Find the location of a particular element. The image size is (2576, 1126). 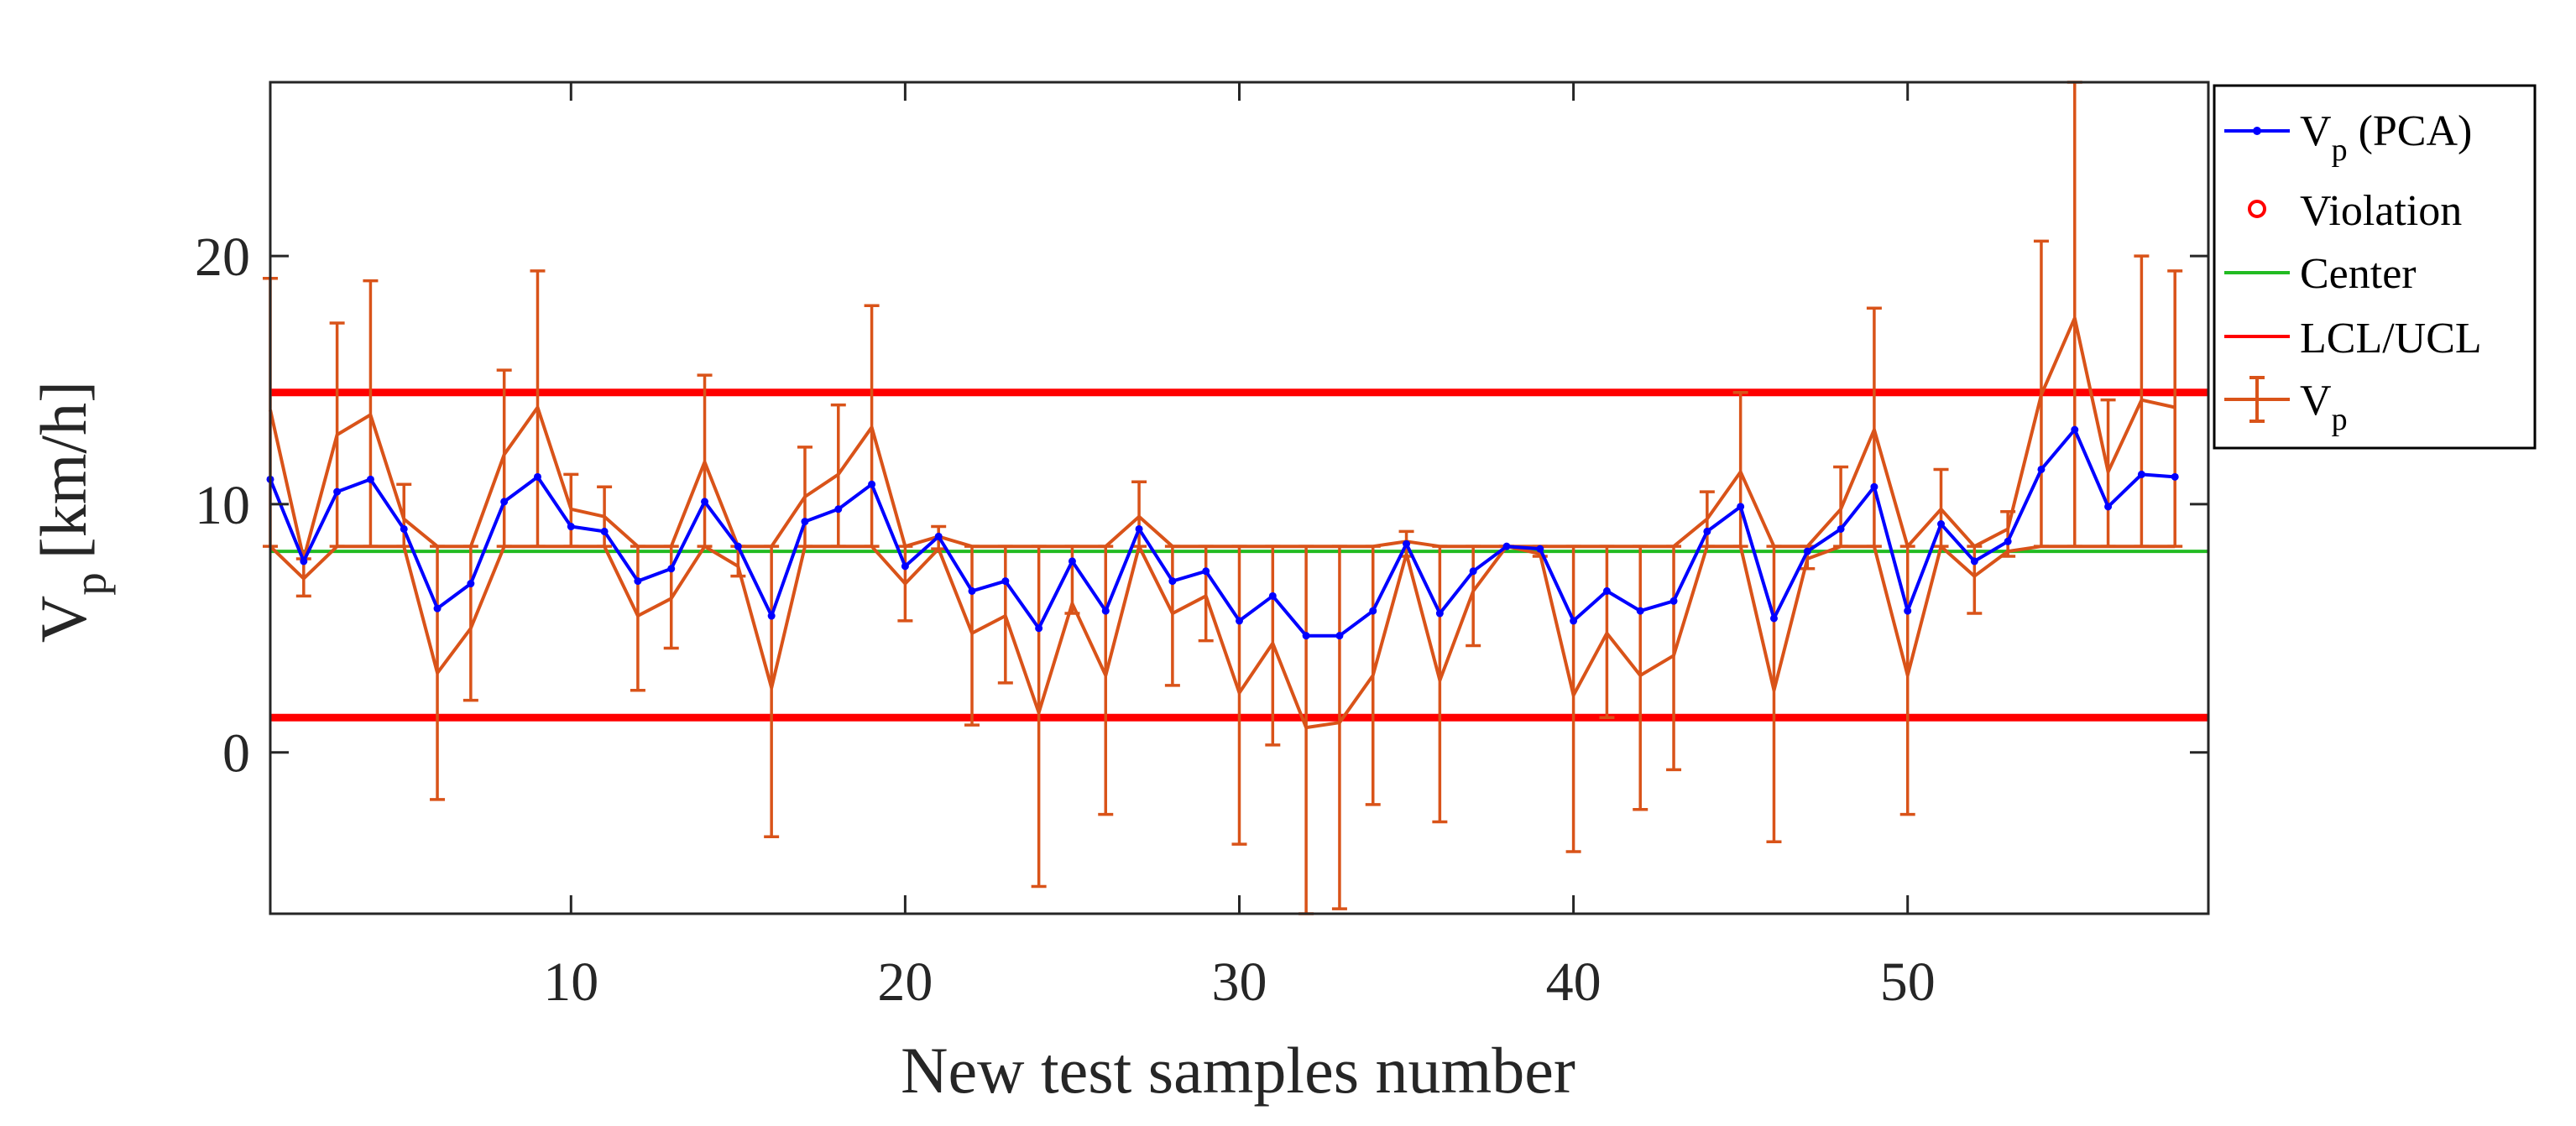

x-axis-title: New test samples number is located at coordinates (1238, 1070).